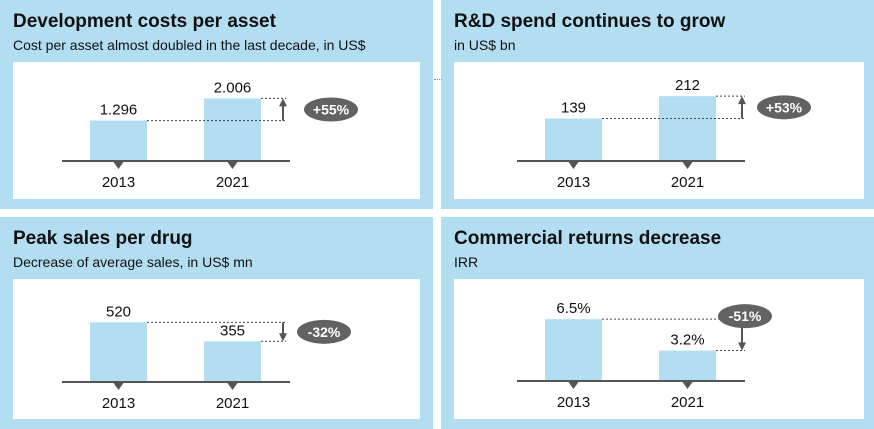  I want to click on divider-dots, so click(438, 79).